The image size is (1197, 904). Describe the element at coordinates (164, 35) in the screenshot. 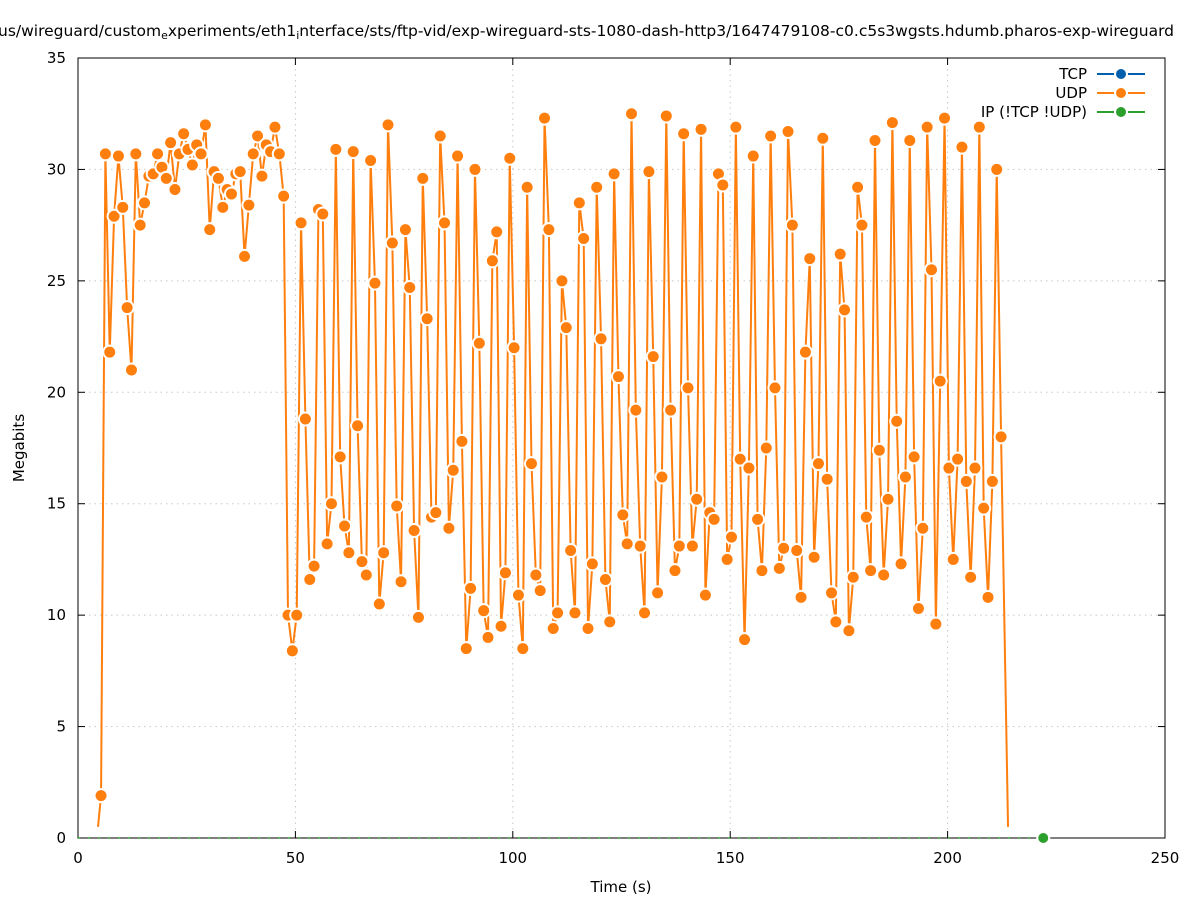

I see `title-part: e` at that location.